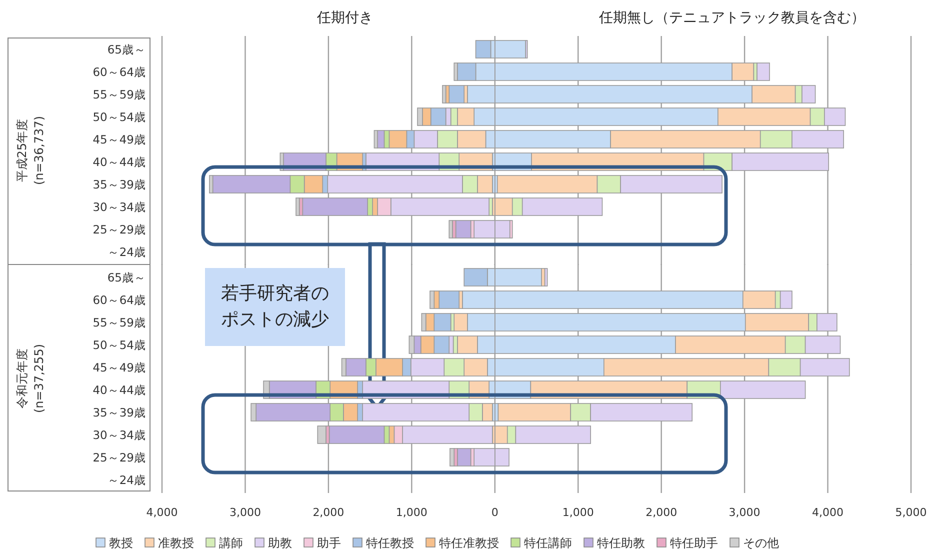 The image size is (935, 560). What do you see at coordinates (280, 543) in the screenshot?
I see `legend-label: 助教` at bounding box center [280, 543].